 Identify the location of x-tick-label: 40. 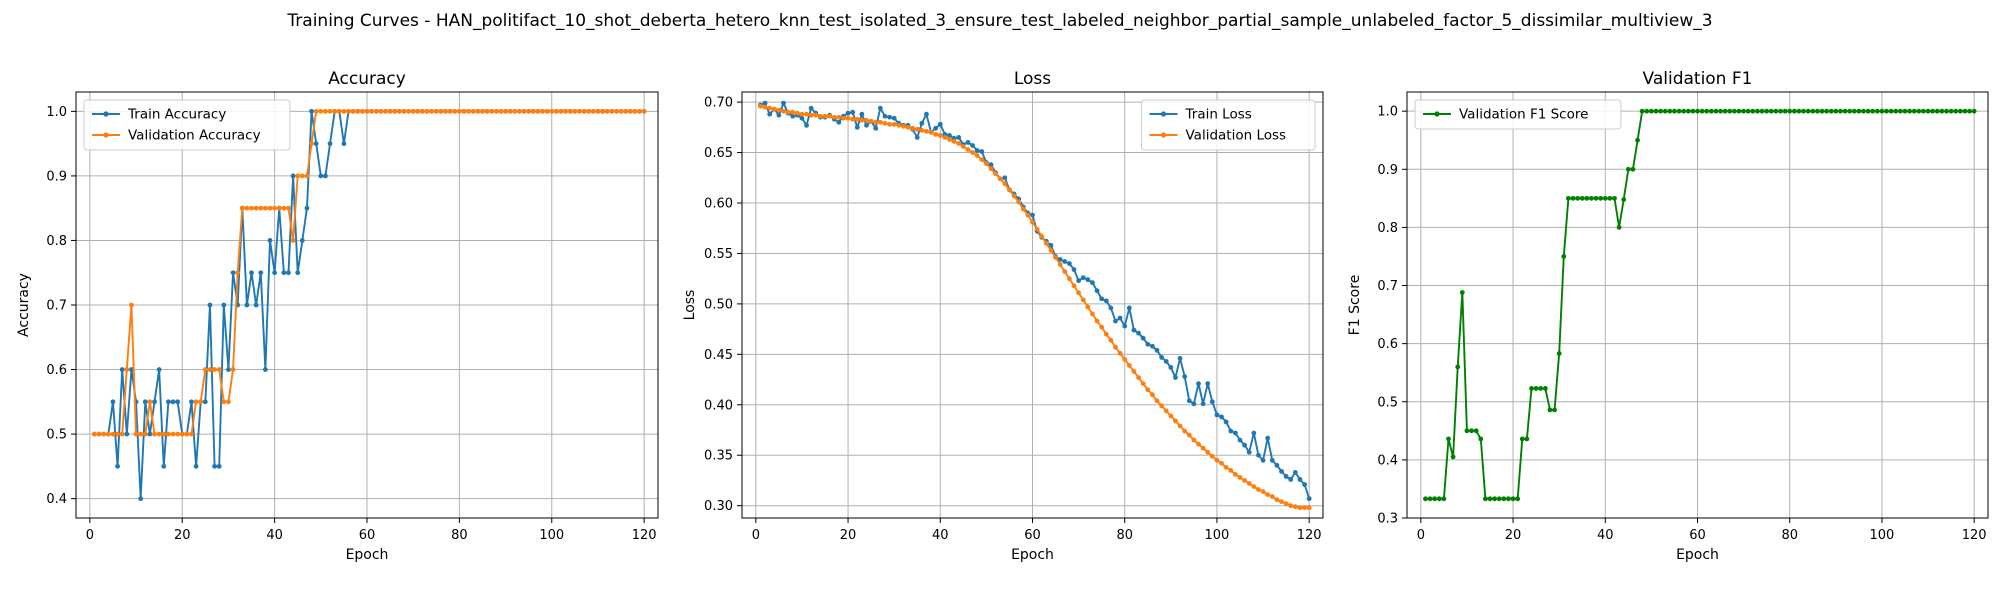
(1605, 535).